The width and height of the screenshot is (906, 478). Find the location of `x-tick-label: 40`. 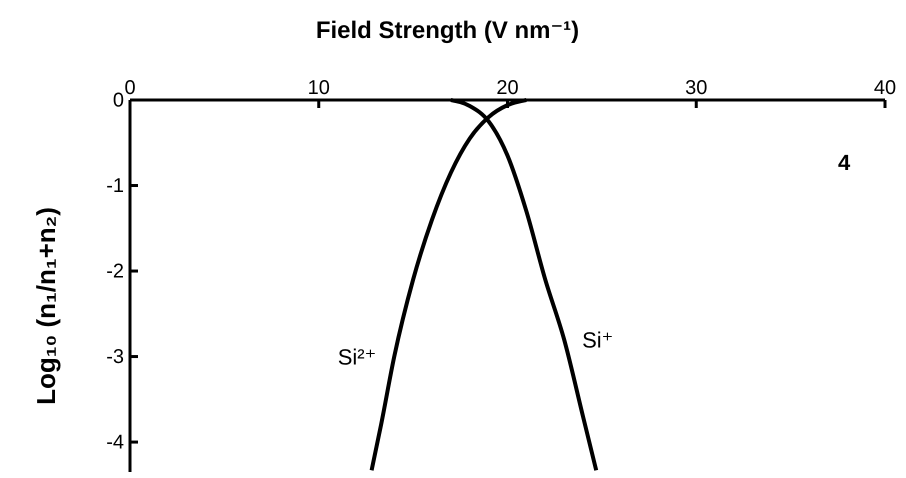

x-tick-label: 40 is located at coordinates (885, 88).